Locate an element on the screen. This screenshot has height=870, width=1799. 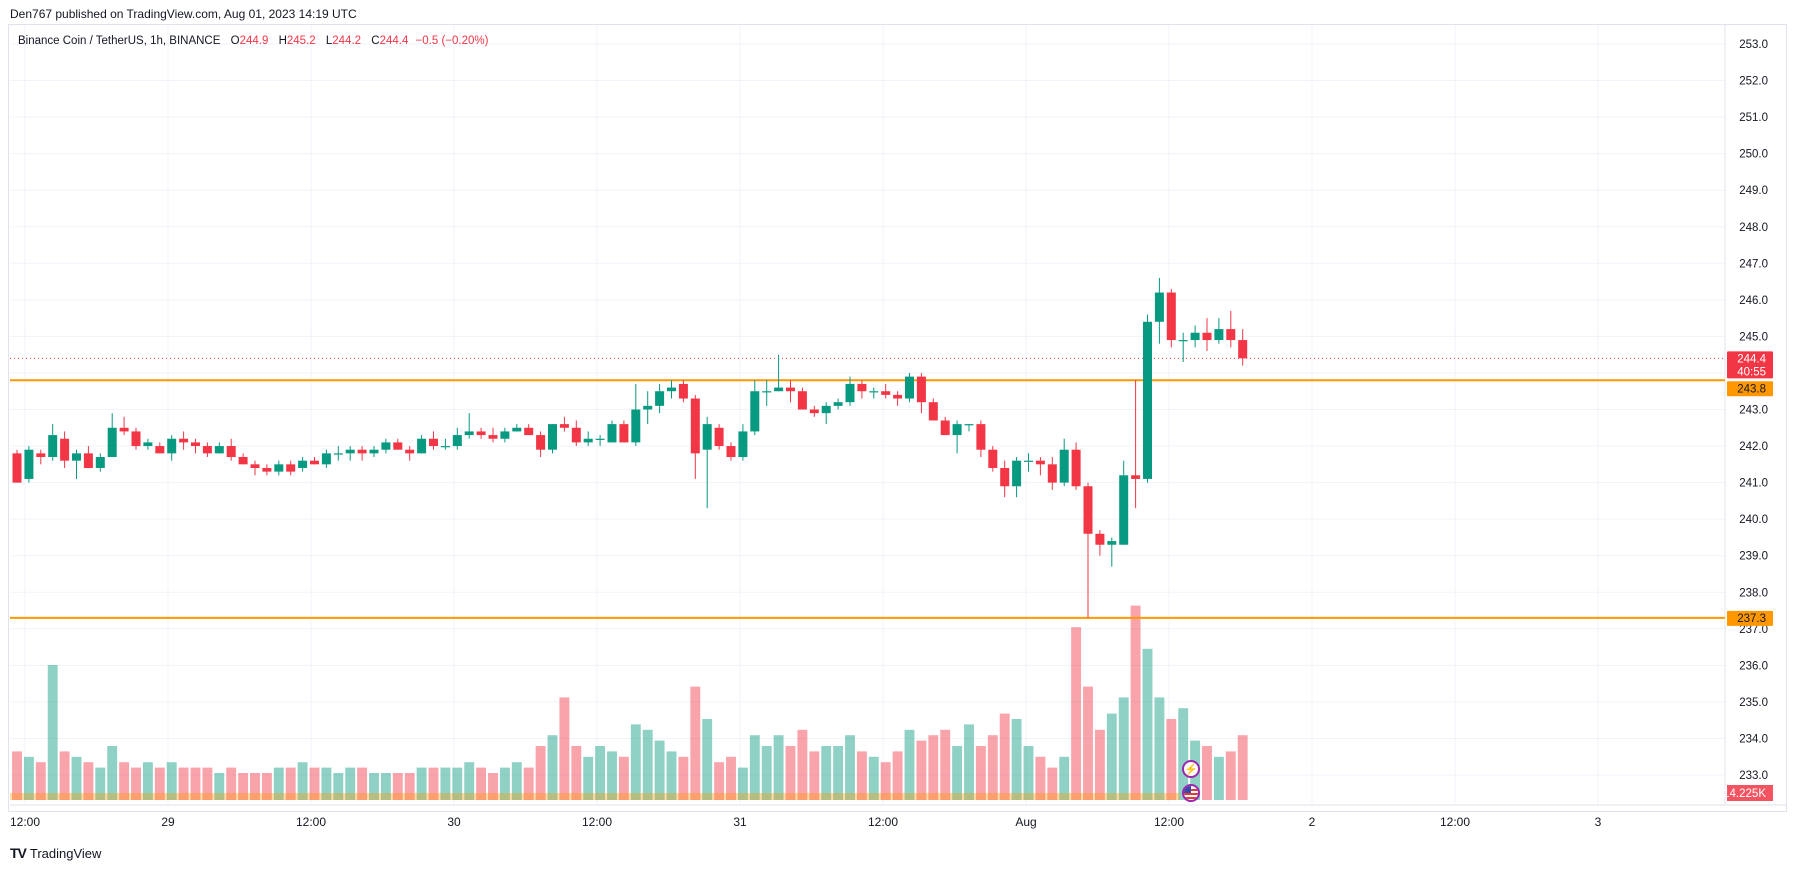
us-flag-icon is located at coordinates (1191, 793).